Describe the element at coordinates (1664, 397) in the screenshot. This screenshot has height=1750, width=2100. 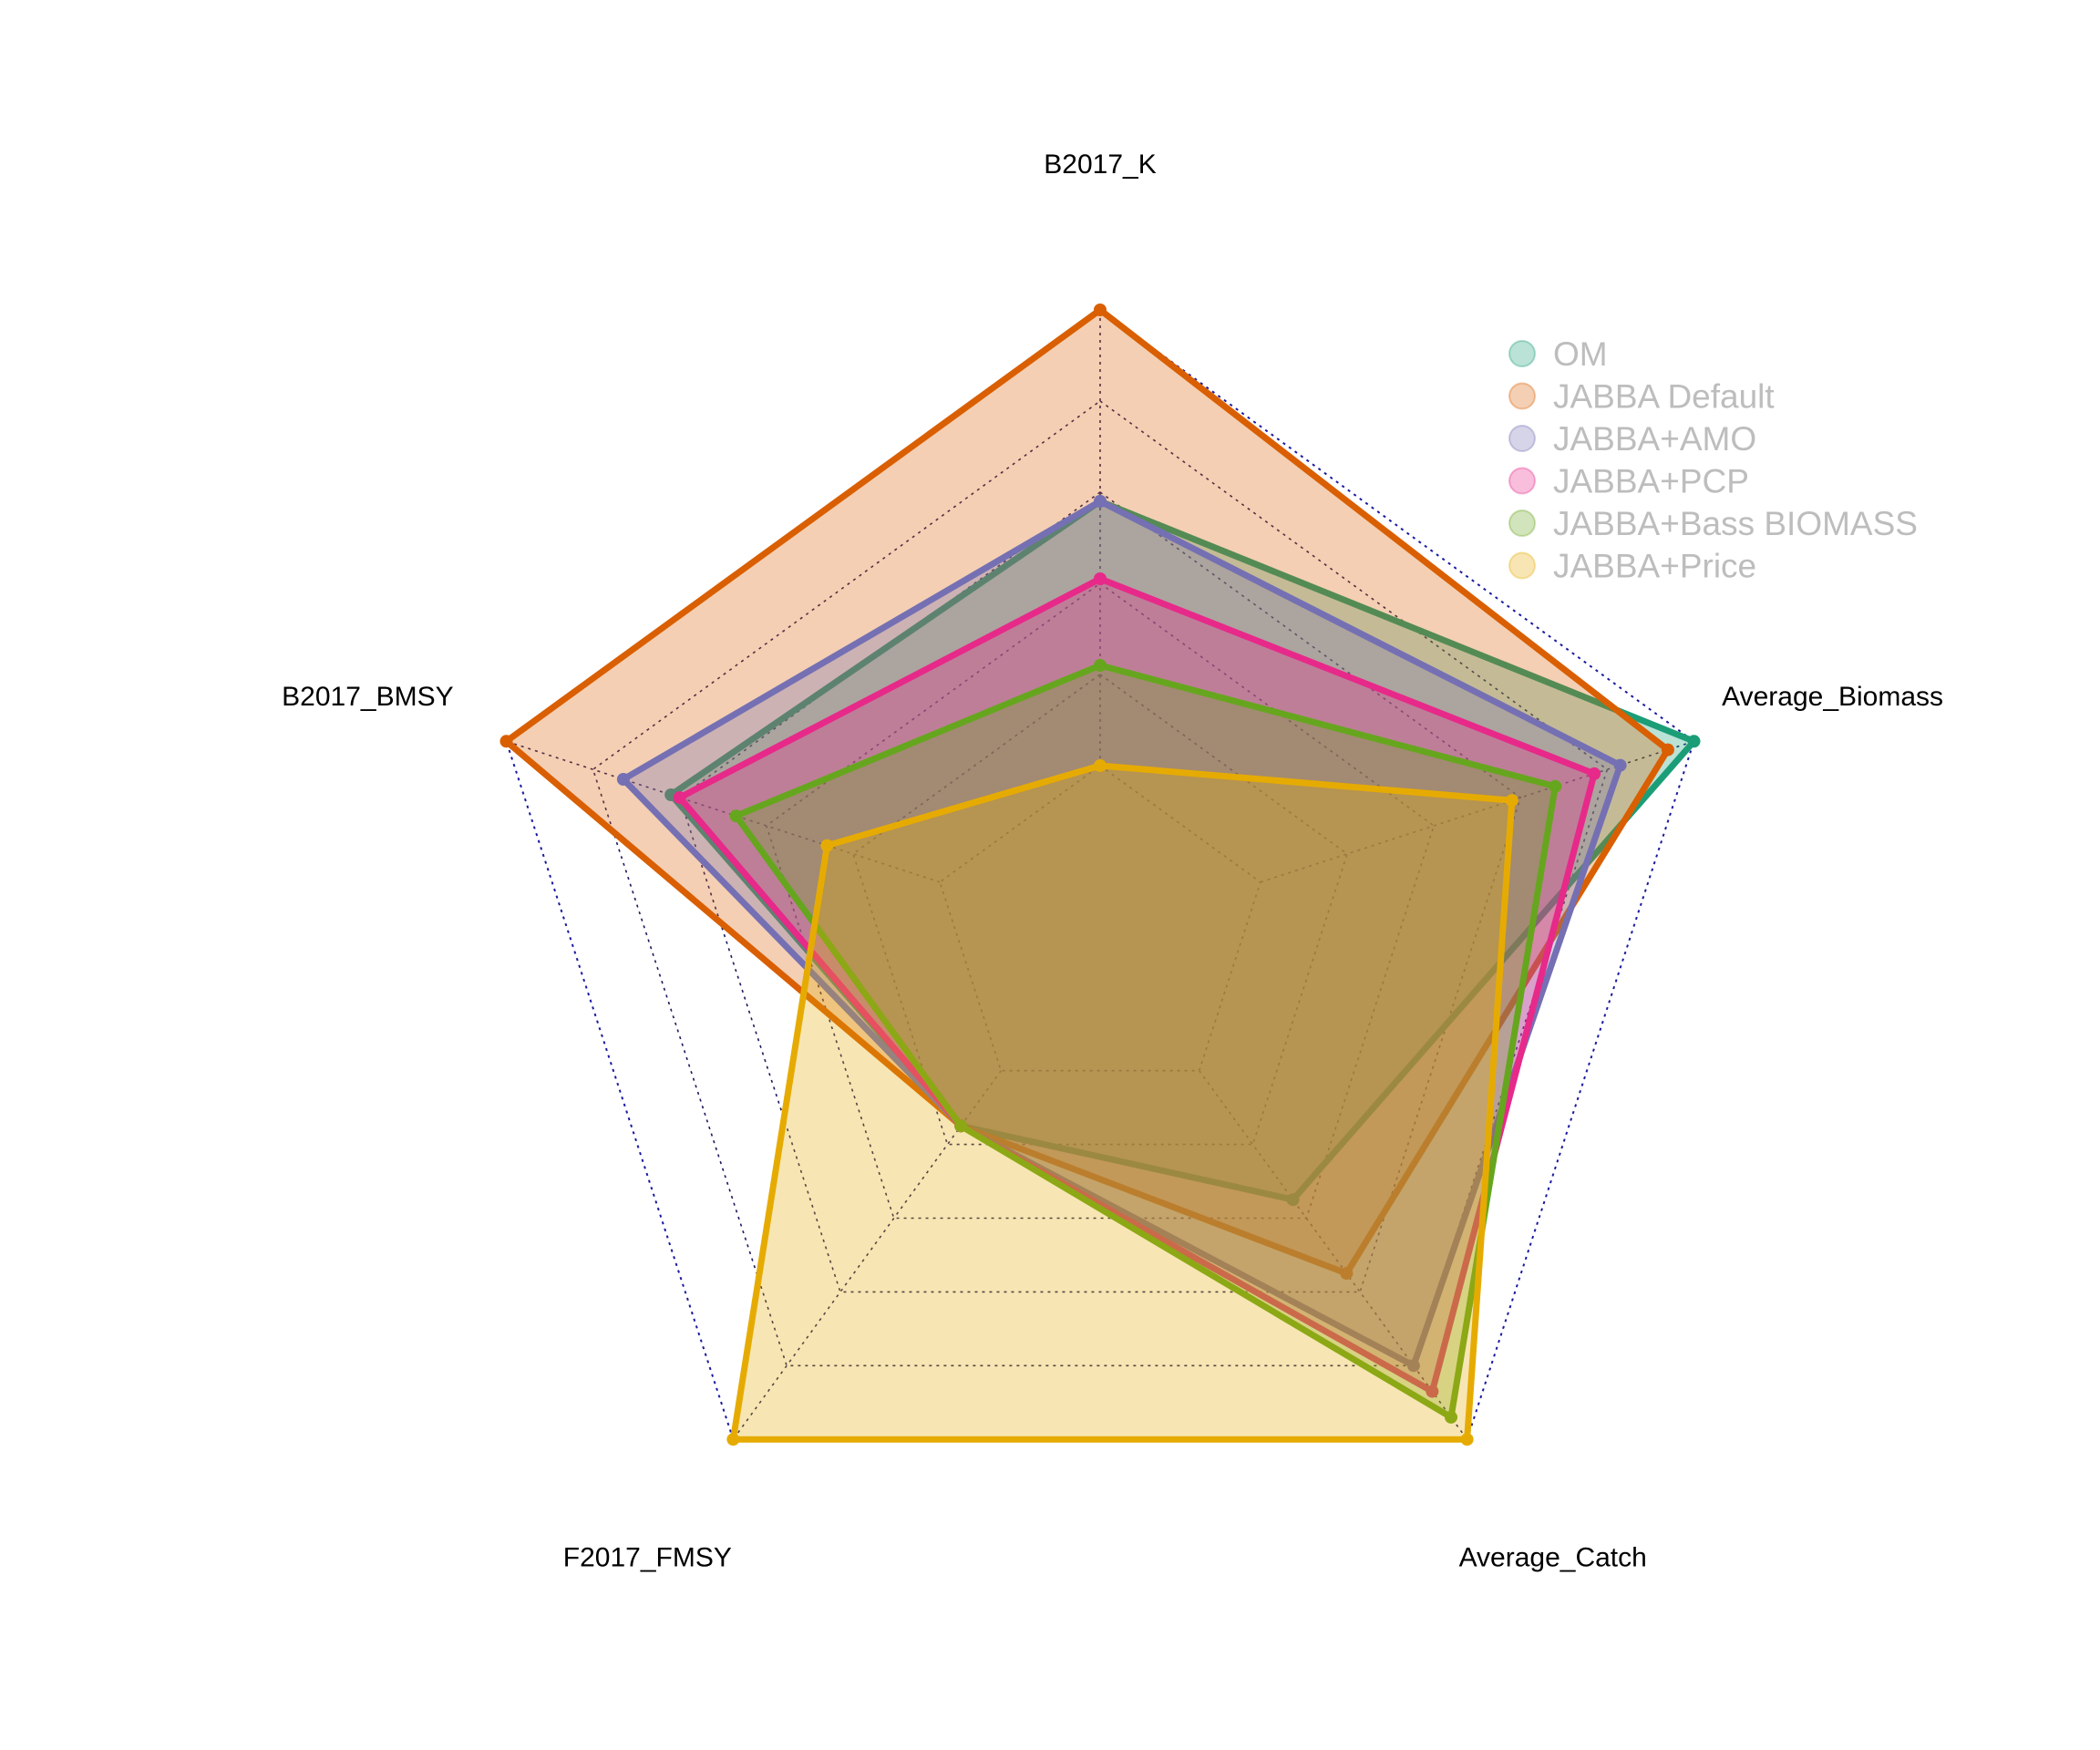
I see `legend-label: JABBA Default` at that location.